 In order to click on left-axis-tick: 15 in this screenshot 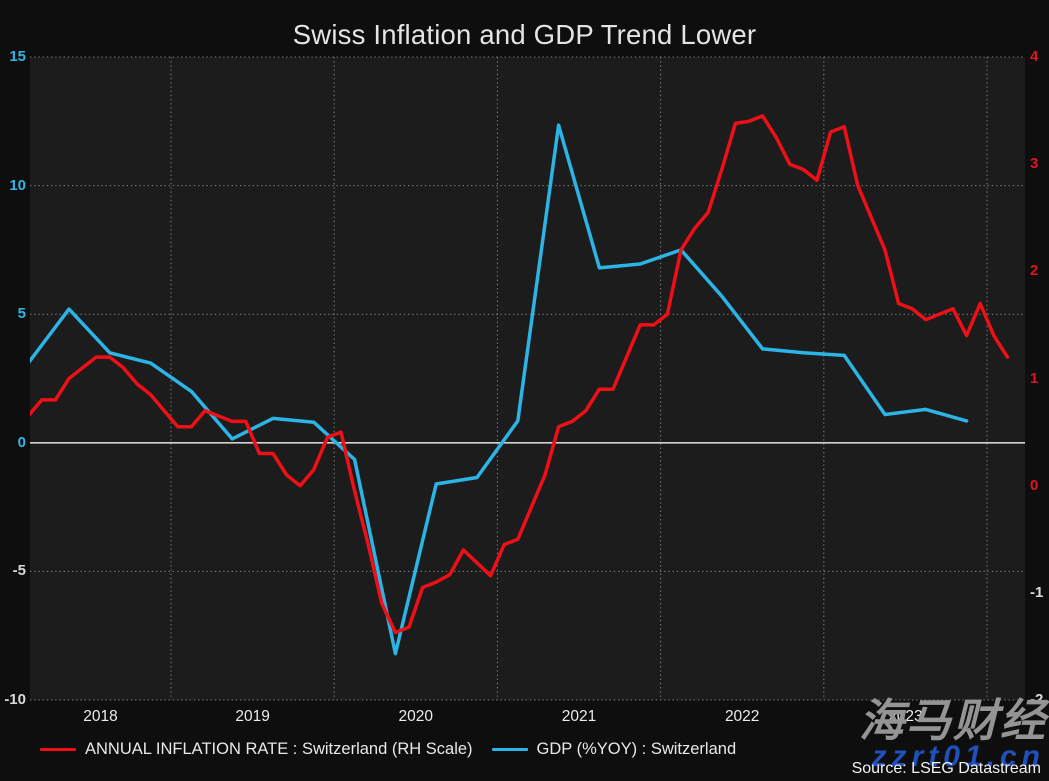, I will do `click(17, 56)`.